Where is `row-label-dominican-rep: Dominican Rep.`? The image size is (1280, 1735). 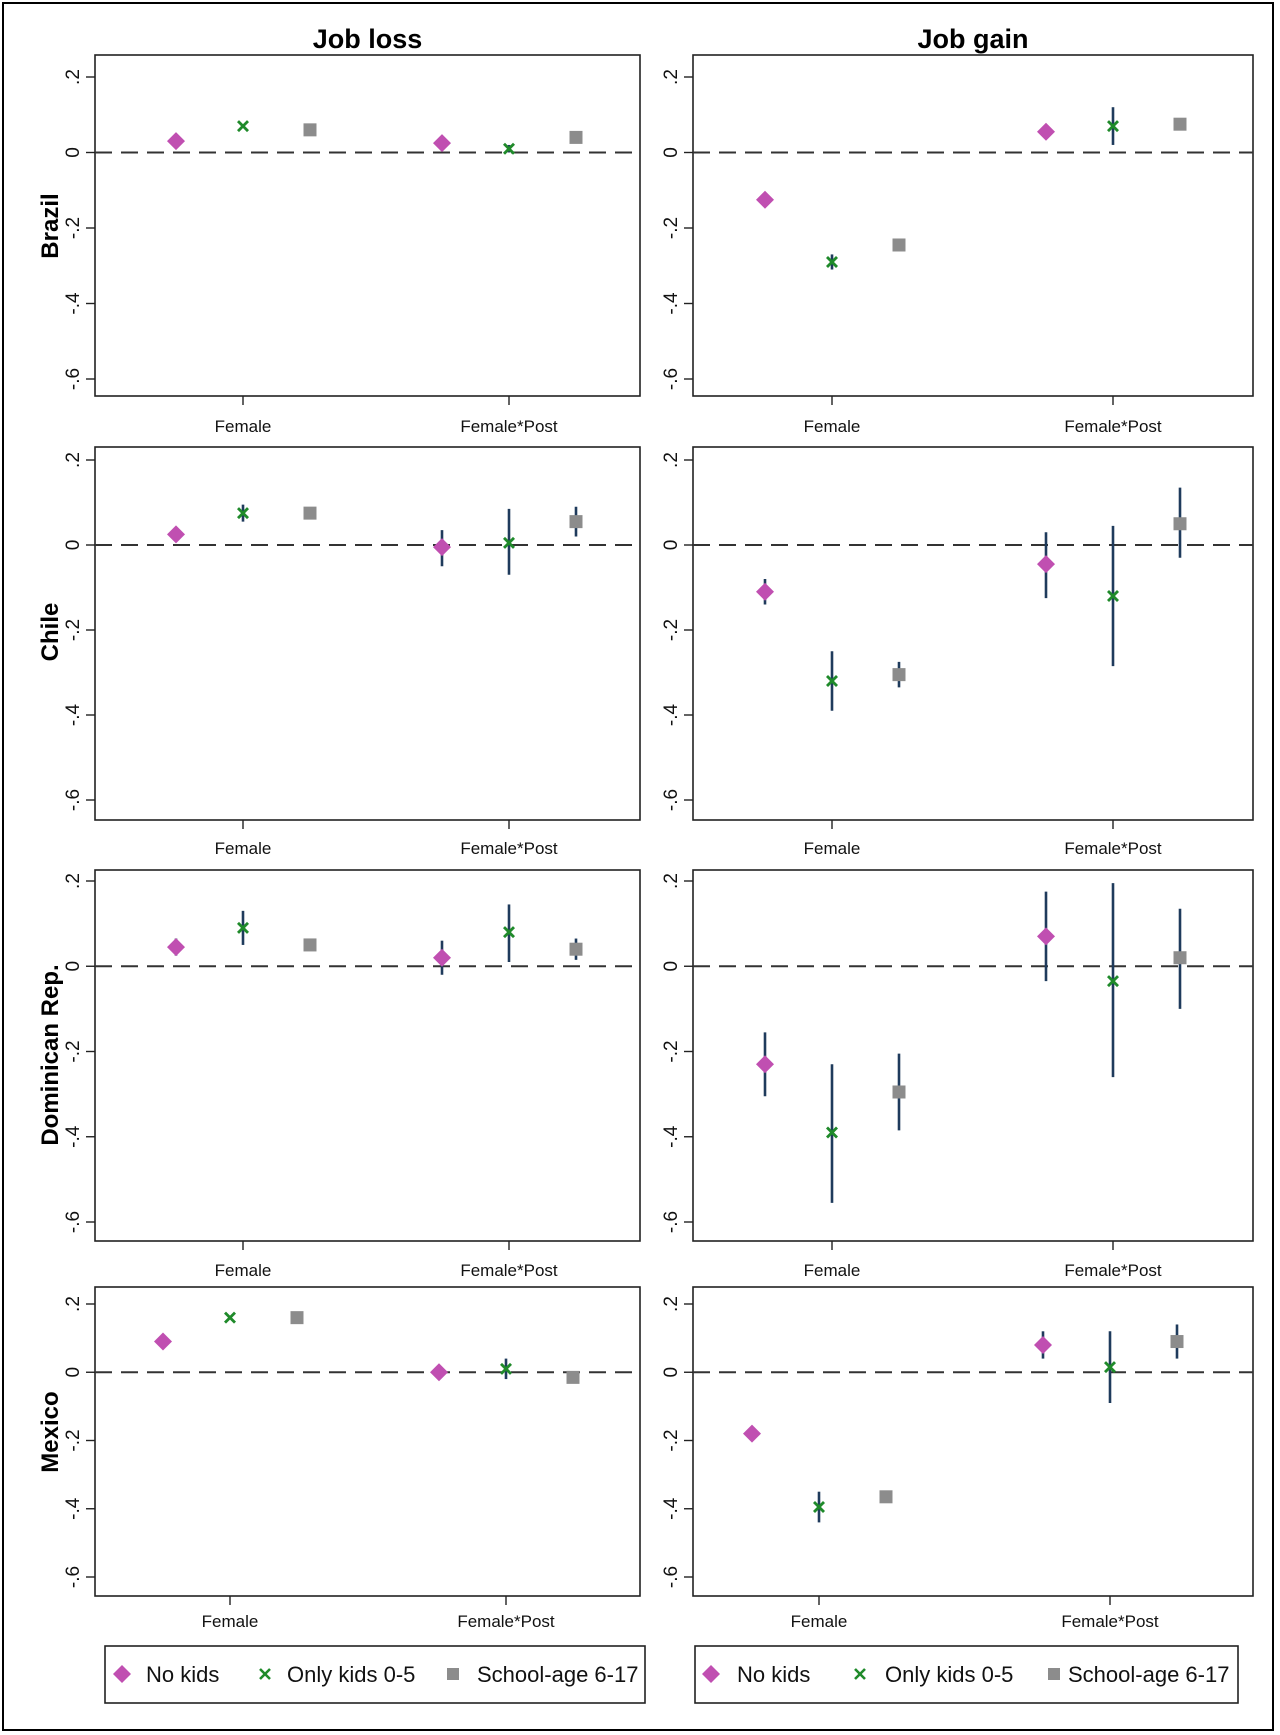
row-label-dominican-rep: Dominican Rep. is located at coordinates (50, 1054).